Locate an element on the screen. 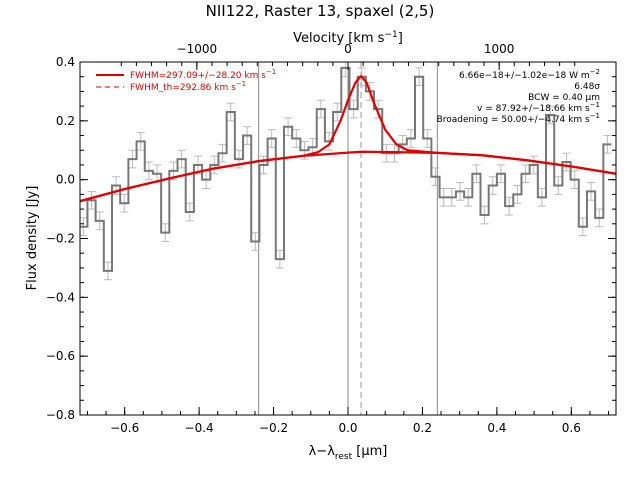 This screenshot has height=480, width=640. top-axis-label-text: Velocity [km s is located at coordinates (339, 38).